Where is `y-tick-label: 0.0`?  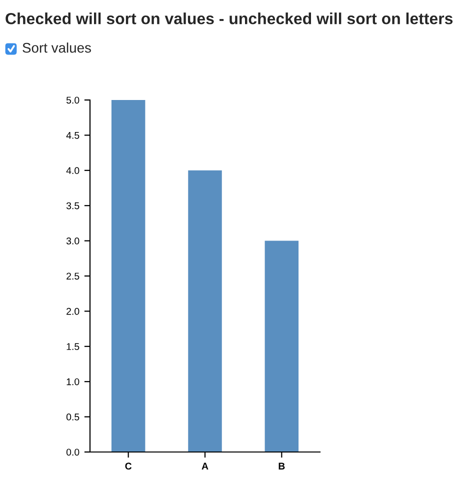
y-tick-label: 0.0 is located at coordinates (73, 452).